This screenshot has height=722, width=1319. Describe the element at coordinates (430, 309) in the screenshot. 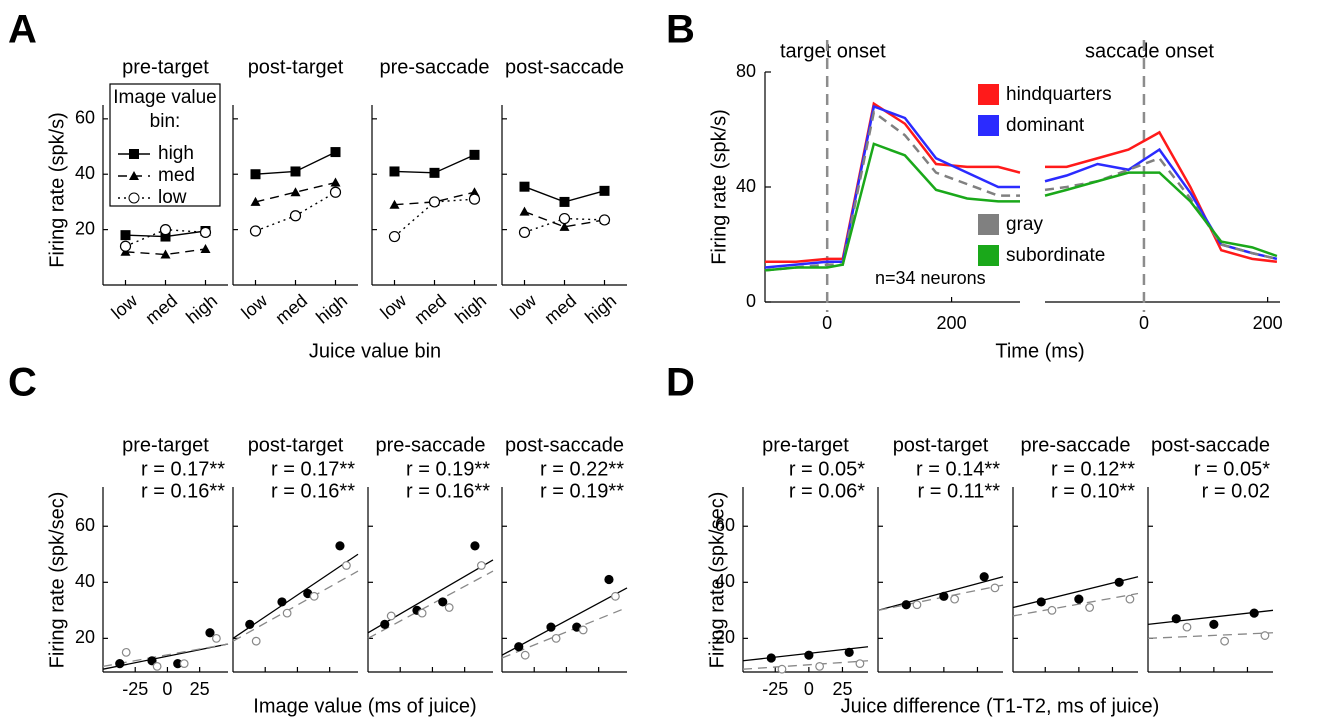

I see `x-tick-label: med` at that location.